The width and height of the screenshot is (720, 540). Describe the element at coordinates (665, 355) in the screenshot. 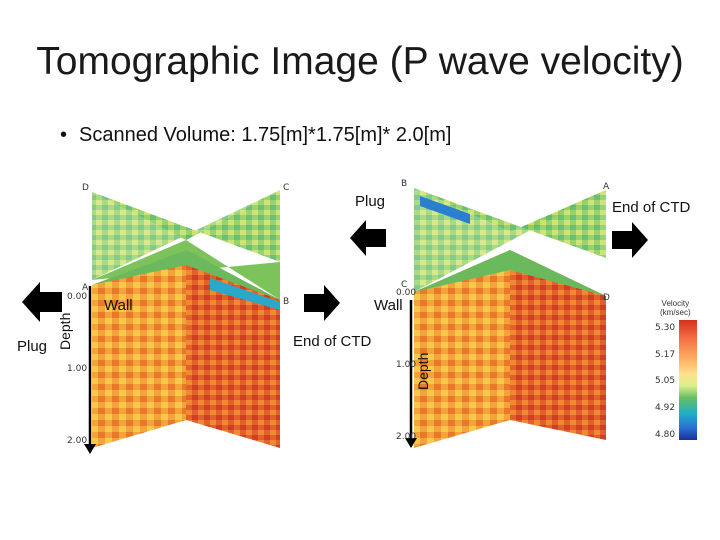

I see `legend-tick-1: 5.17` at that location.